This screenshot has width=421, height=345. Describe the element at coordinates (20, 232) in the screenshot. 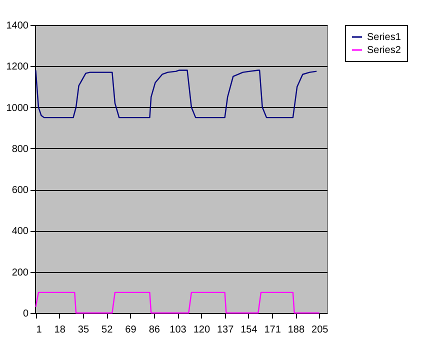

I see `y-tick-label: 400` at that location.